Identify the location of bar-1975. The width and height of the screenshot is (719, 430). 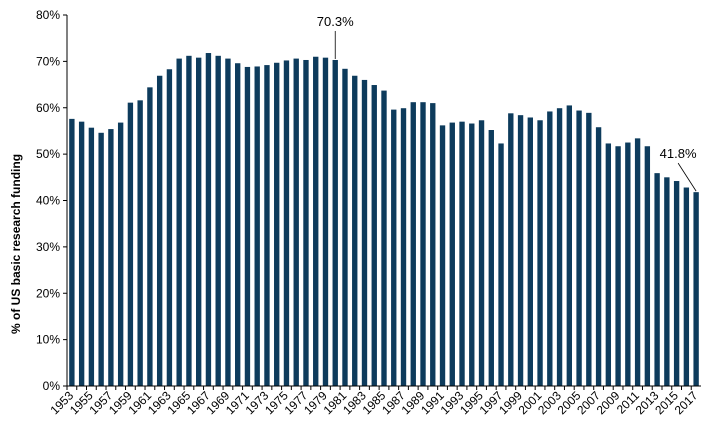
(286, 223).